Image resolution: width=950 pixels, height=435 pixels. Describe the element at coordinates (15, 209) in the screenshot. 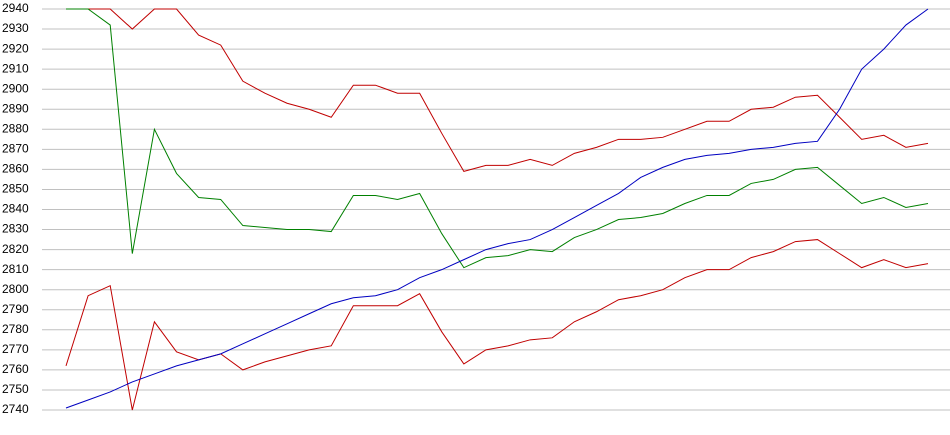

I see `y-tick-label: 2840` at that location.